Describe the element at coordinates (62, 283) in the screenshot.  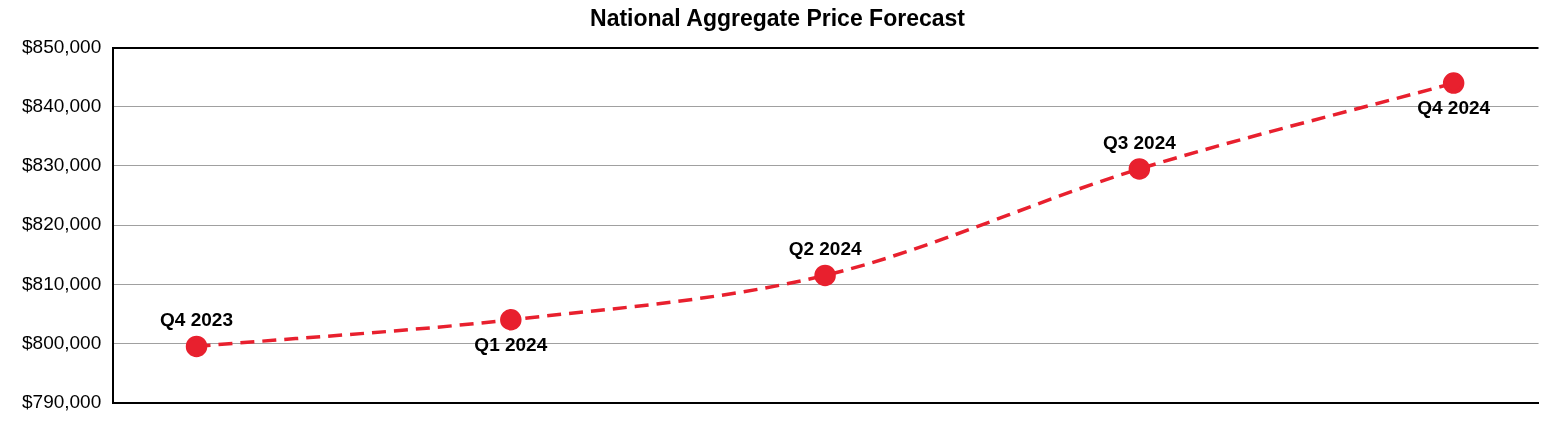
I see `y-tick-label: $810,000` at that location.